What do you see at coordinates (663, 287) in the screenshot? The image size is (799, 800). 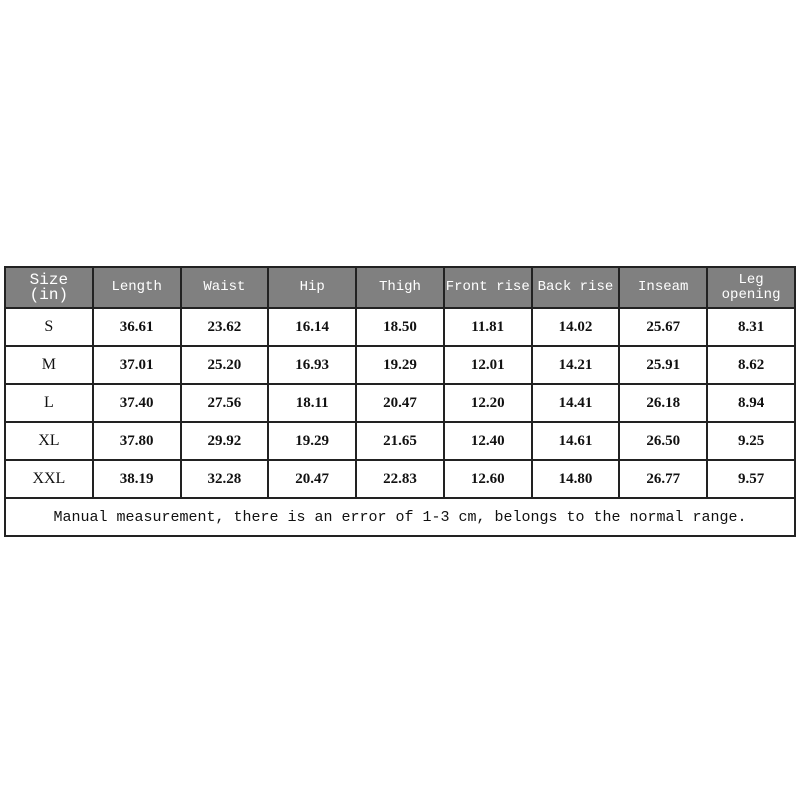 I see `header-inseam: Inseam` at bounding box center [663, 287].